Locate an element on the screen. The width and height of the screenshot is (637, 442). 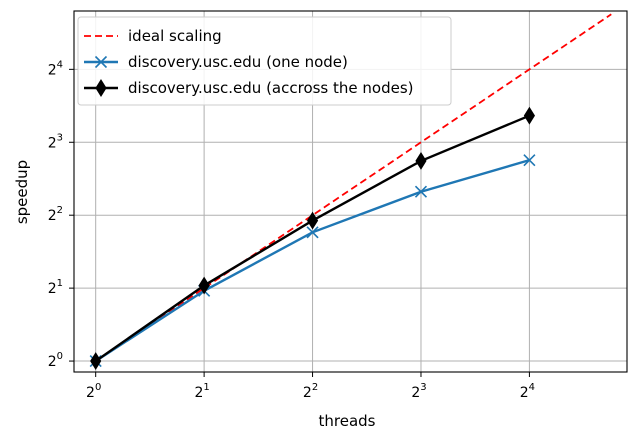
legend-entry: discovery.usc.edu (one node) is located at coordinates (216, 62).